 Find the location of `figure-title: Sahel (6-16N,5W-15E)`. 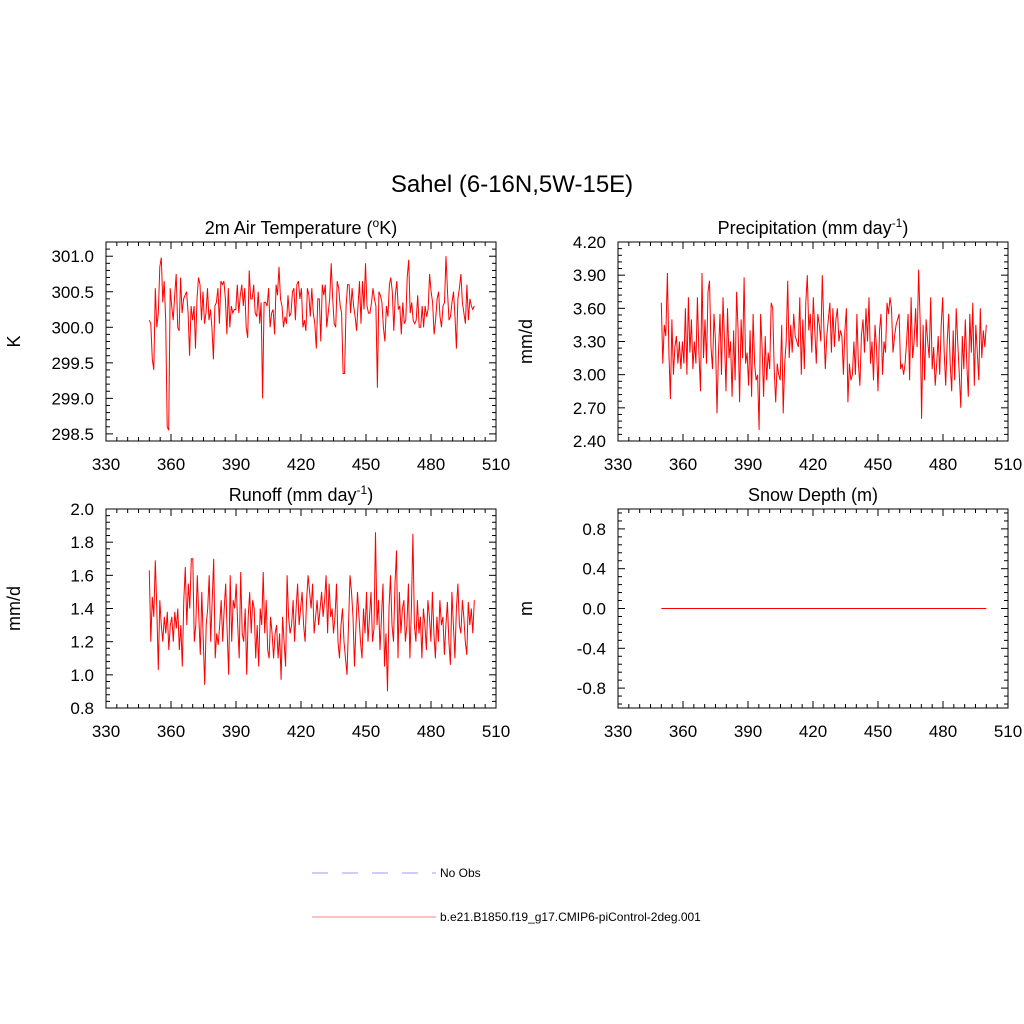

figure-title: Sahel (6-16N,5W-15E) is located at coordinates (512, 184).